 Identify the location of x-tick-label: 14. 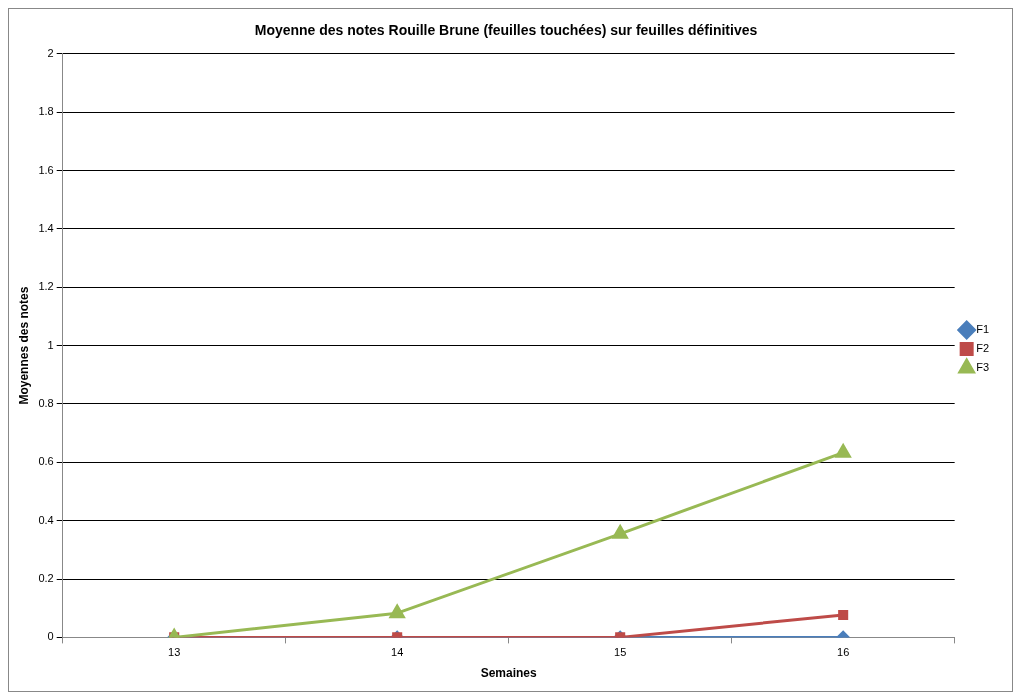
(397, 652).